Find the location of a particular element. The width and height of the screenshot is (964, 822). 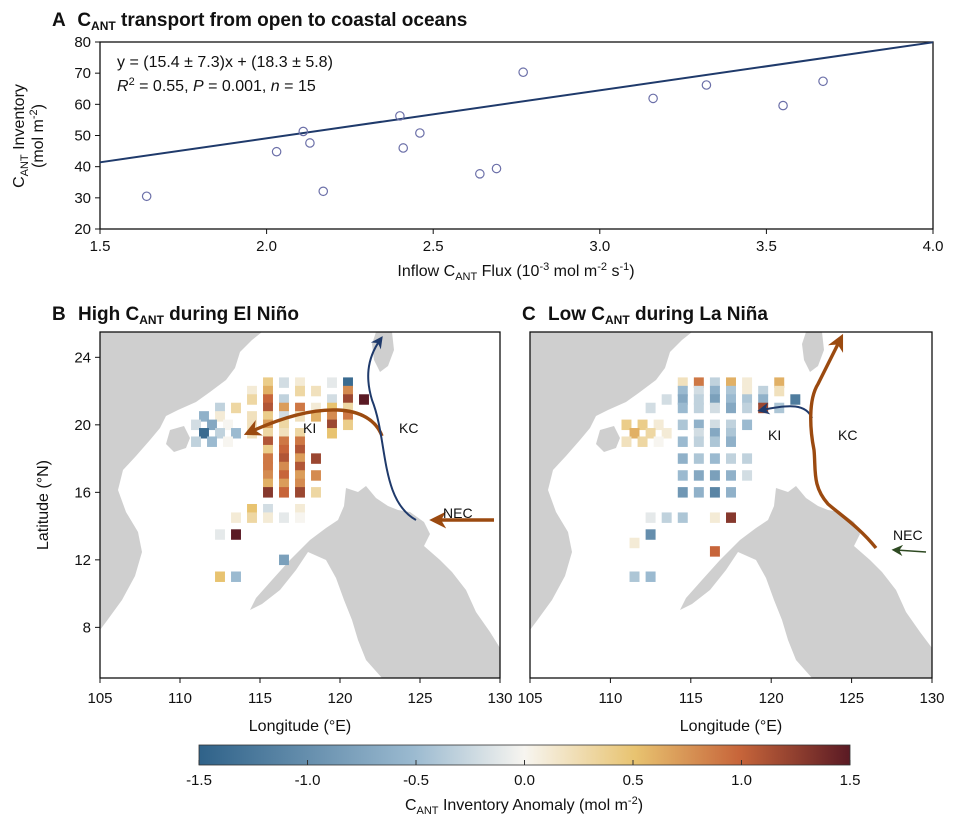

label-nec: NEC is located at coordinates (458, 513).